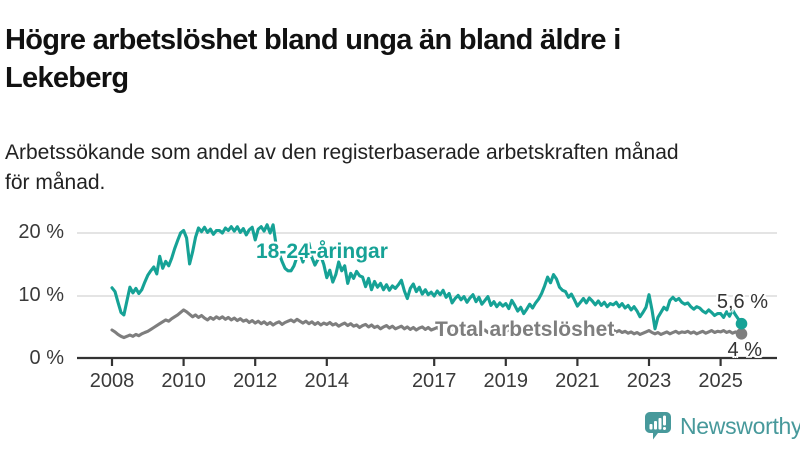 Image resolution: width=800 pixels, height=450 pixels. Describe the element at coordinates (55, 182) in the screenshot. I see `chart-subtitle-line2: för månad.` at that location.